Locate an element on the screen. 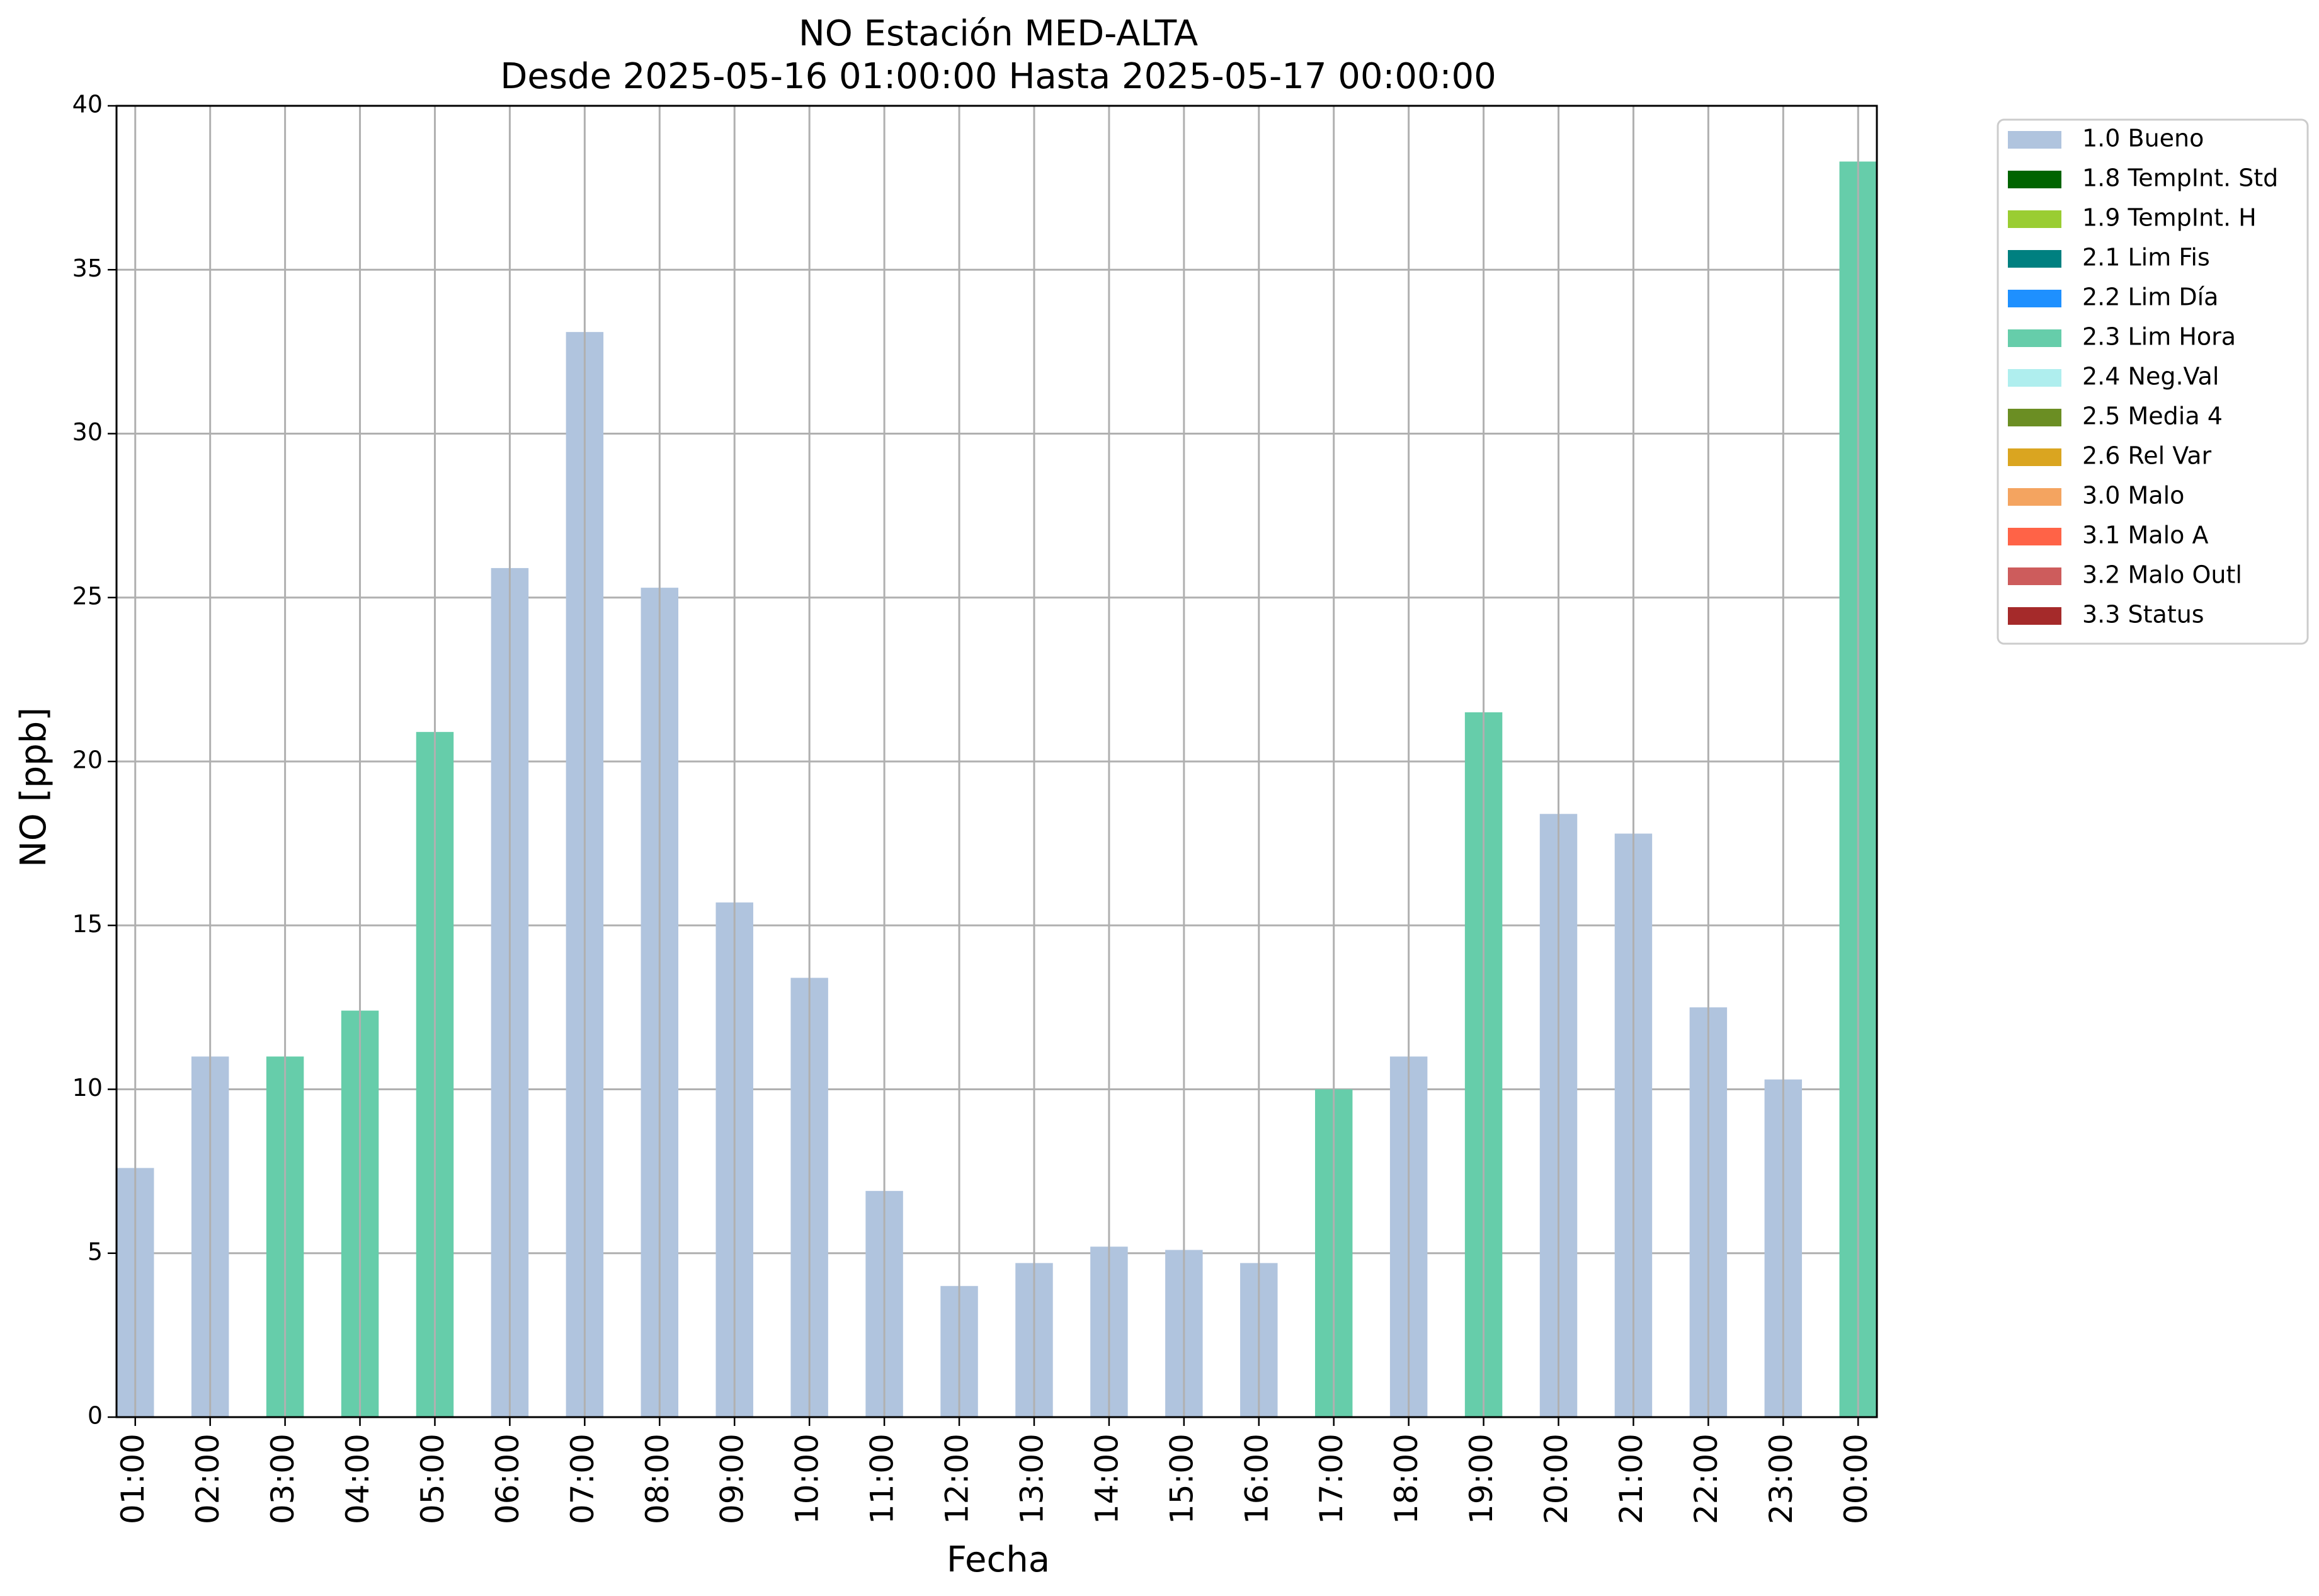 This screenshot has height=1596, width=2319. legend-entry: 2.6 Rel Var is located at coordinates (2110, 456).